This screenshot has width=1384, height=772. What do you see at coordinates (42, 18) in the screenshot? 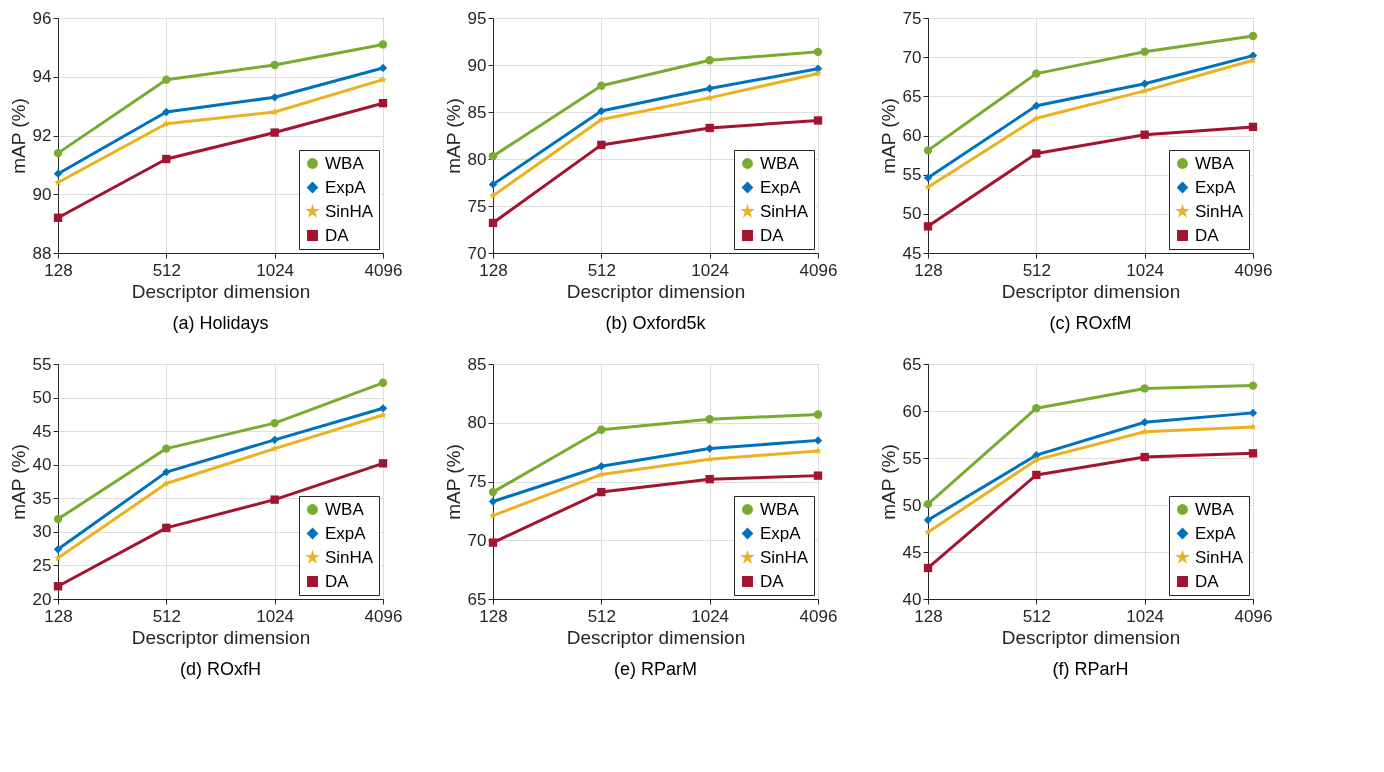
I see `y-tick-label: 96` at bounding box center [42, 18].